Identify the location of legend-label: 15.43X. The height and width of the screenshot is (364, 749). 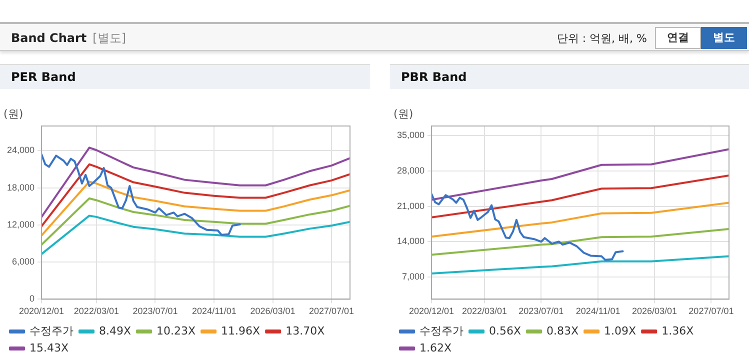
(49, 347).